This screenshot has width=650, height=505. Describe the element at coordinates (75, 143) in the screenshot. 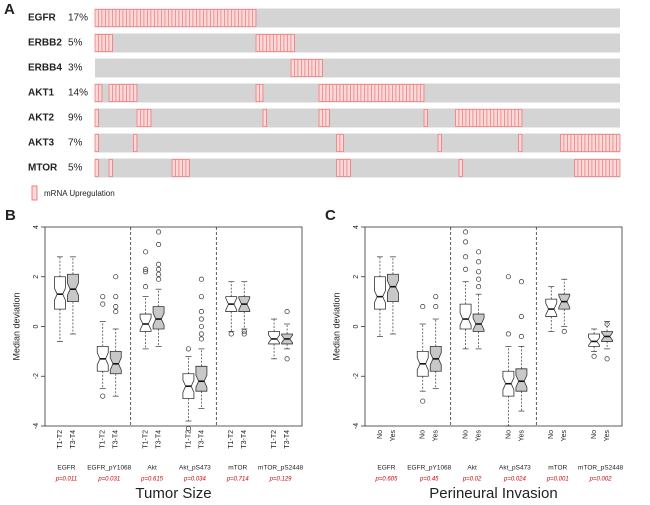

I see `gene-percent: 7%` at that location.